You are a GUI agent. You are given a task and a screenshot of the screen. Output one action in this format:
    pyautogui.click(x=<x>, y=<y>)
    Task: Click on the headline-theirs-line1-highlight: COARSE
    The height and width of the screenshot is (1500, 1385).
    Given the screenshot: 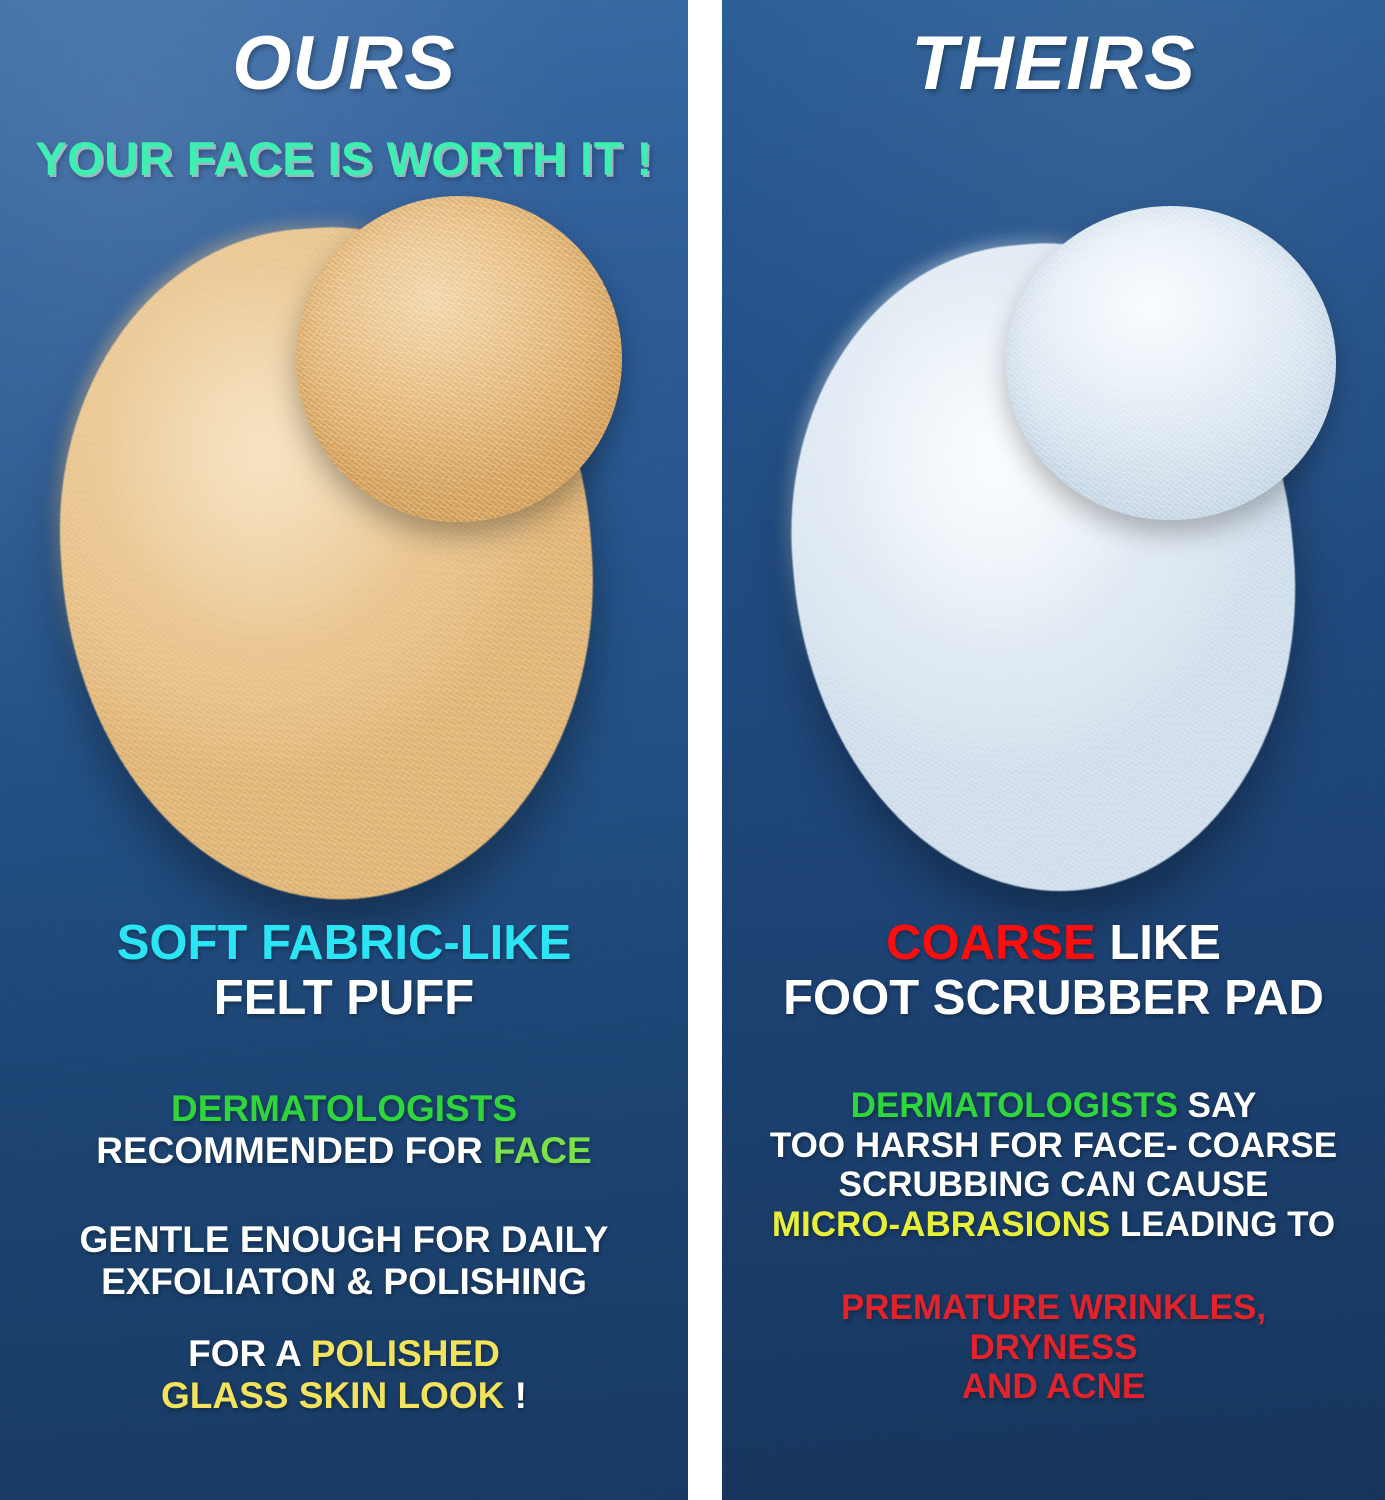 What is the action you would take?
    pyautogui.click(x=991, y=943)
    